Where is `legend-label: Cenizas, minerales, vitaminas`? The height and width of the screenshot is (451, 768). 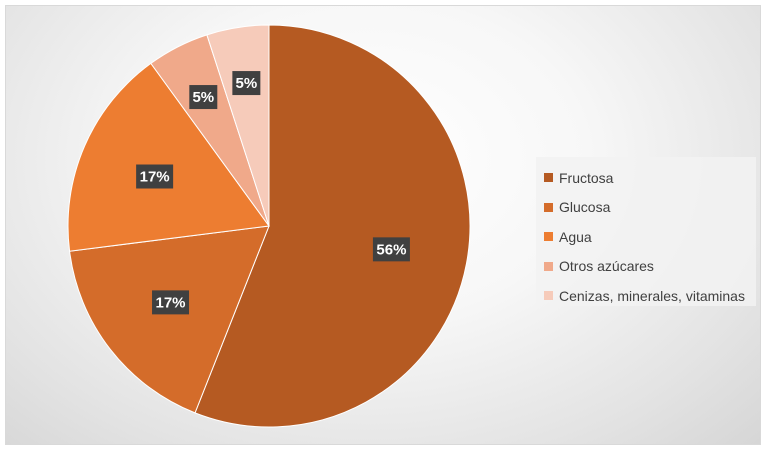
legend-label: Cenizas, minerales, vitaminas is located at coordinates (652, 295).